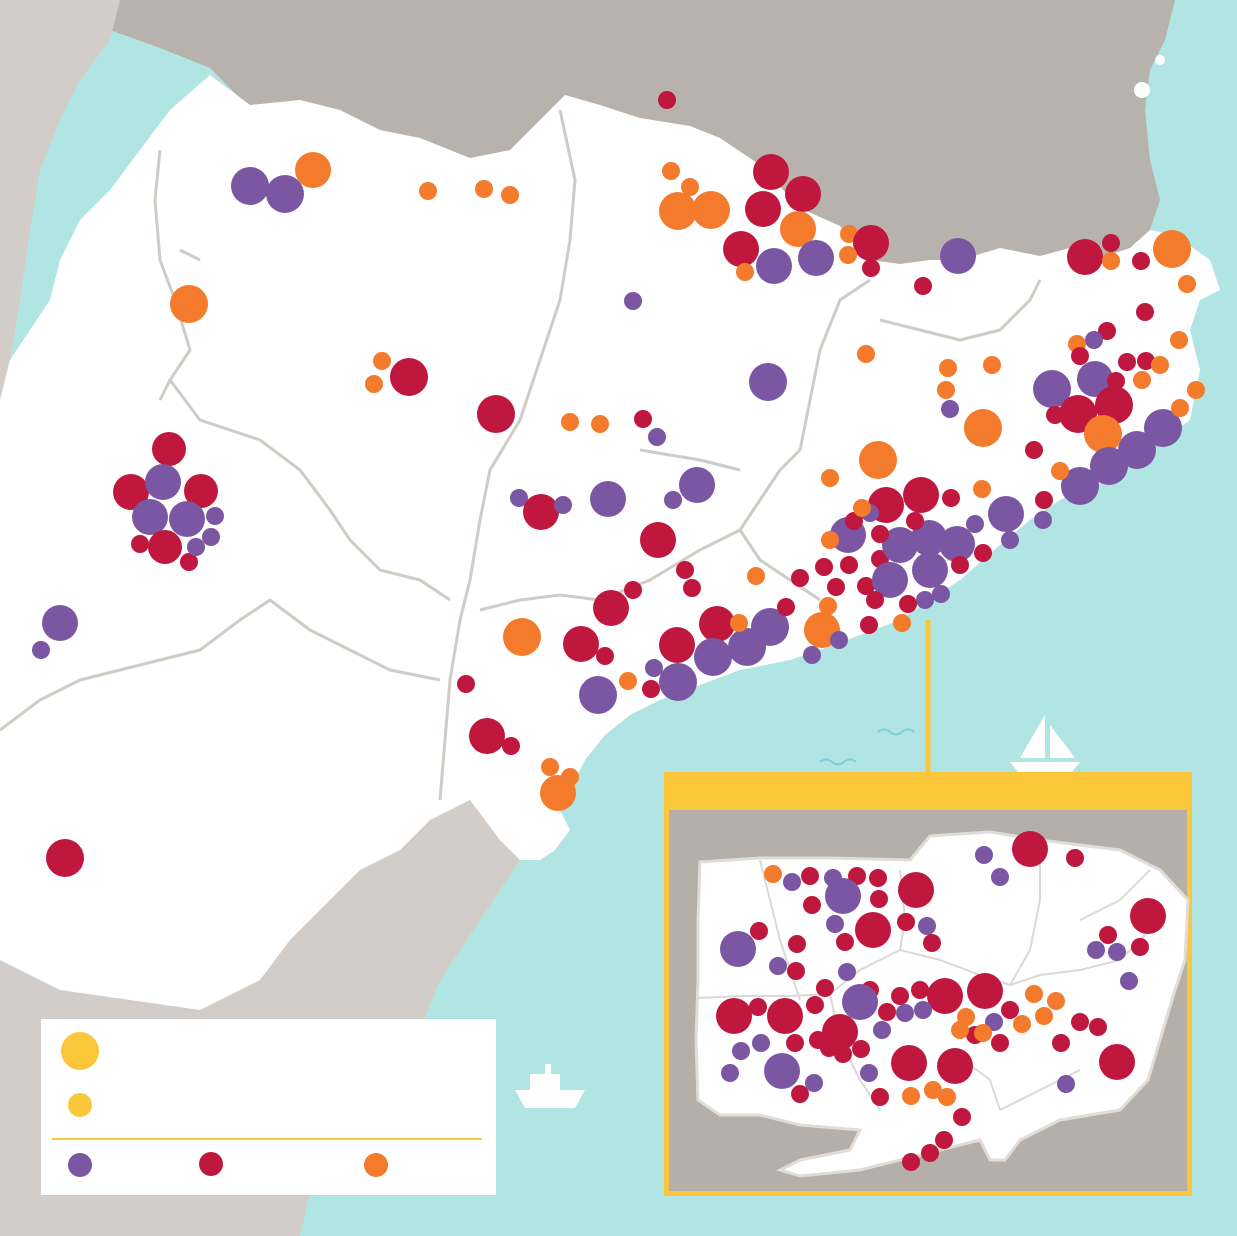  Describe the element at coordinates (80, 1051) in the screenshot. I see `legend-size-large-swatch` at that location.